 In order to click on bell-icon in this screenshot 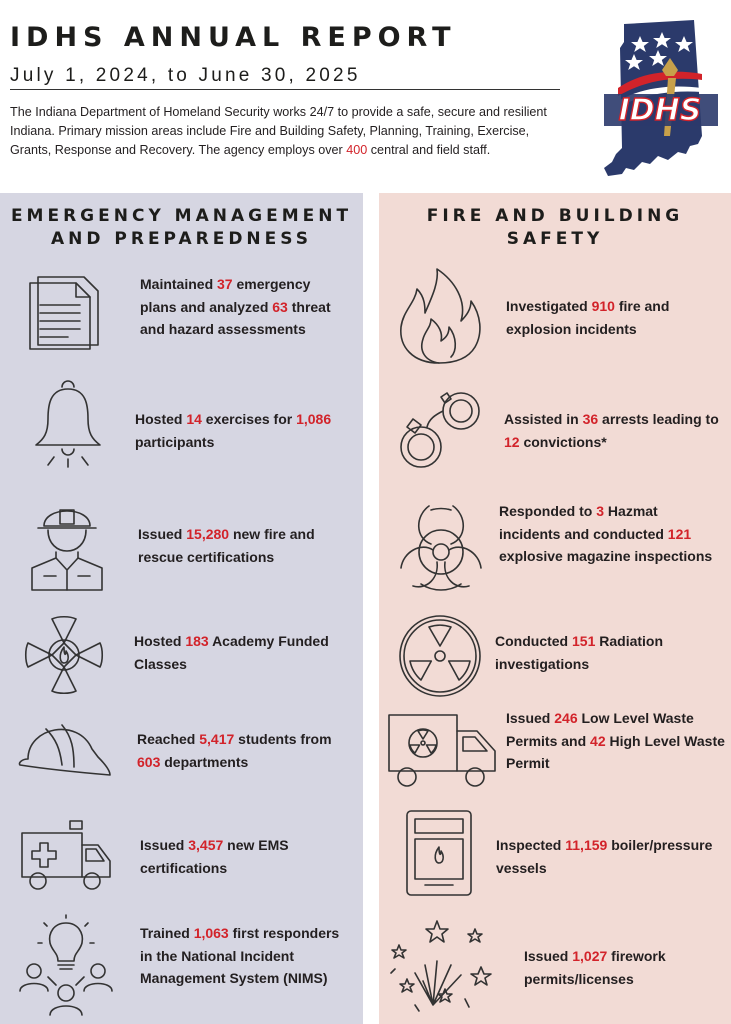, I will do `click(68, 424)`.